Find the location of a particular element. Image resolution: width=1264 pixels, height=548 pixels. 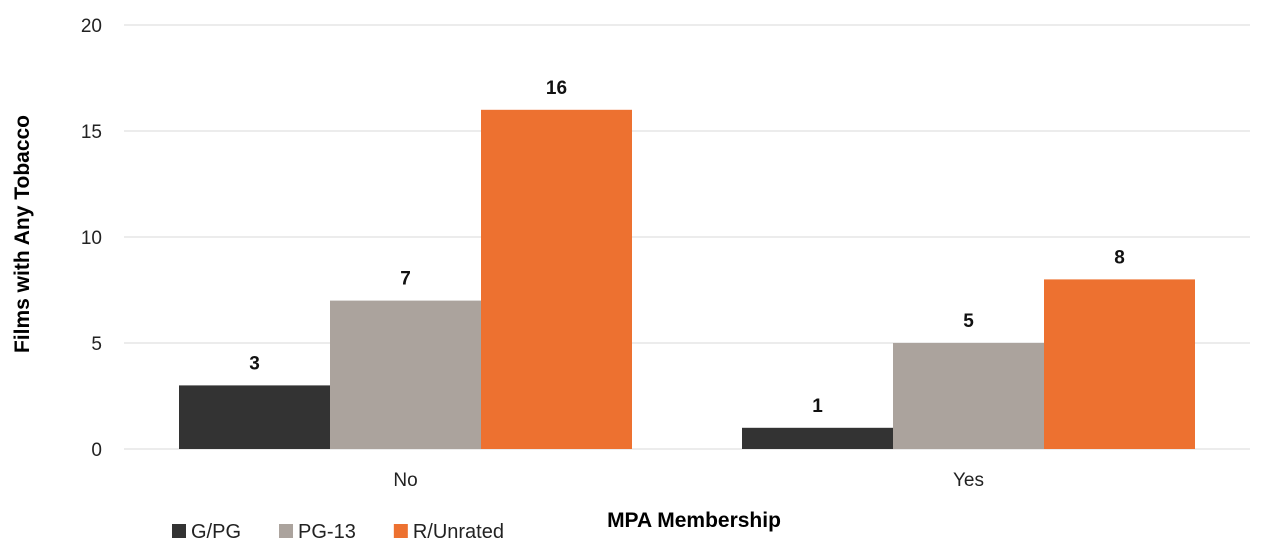

y-tick-label: 5 is located at coordinates (96, 344).